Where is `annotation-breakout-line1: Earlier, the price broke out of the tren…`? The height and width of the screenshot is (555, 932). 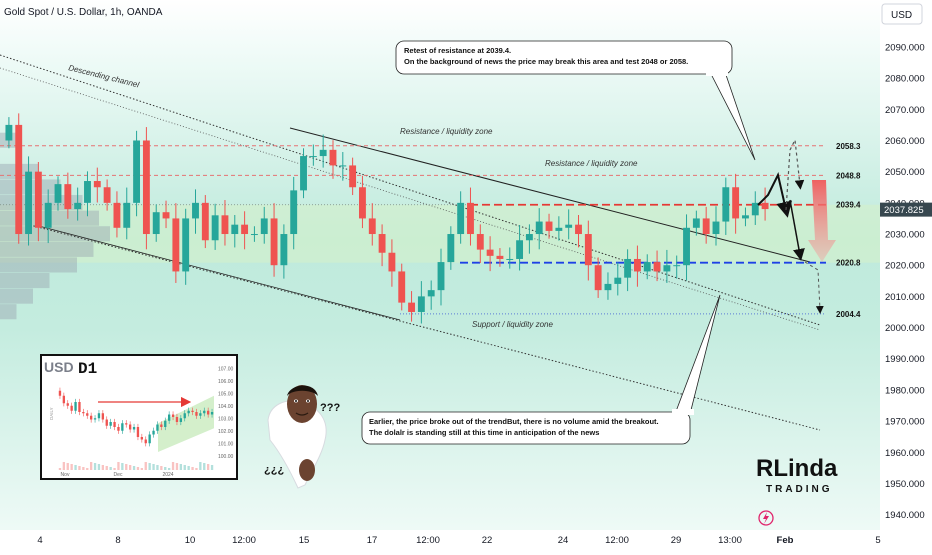
annotation-breakout-line1: Earlier, the price broke out of the tren… is located at coordinates (514, 421).